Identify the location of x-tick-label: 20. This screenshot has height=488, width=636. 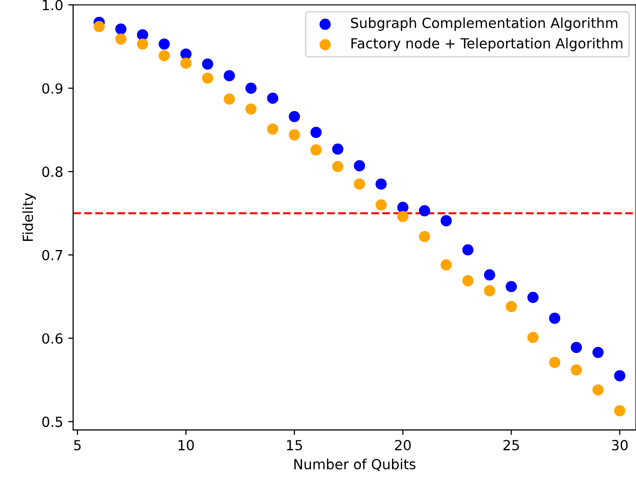
(403, 445).